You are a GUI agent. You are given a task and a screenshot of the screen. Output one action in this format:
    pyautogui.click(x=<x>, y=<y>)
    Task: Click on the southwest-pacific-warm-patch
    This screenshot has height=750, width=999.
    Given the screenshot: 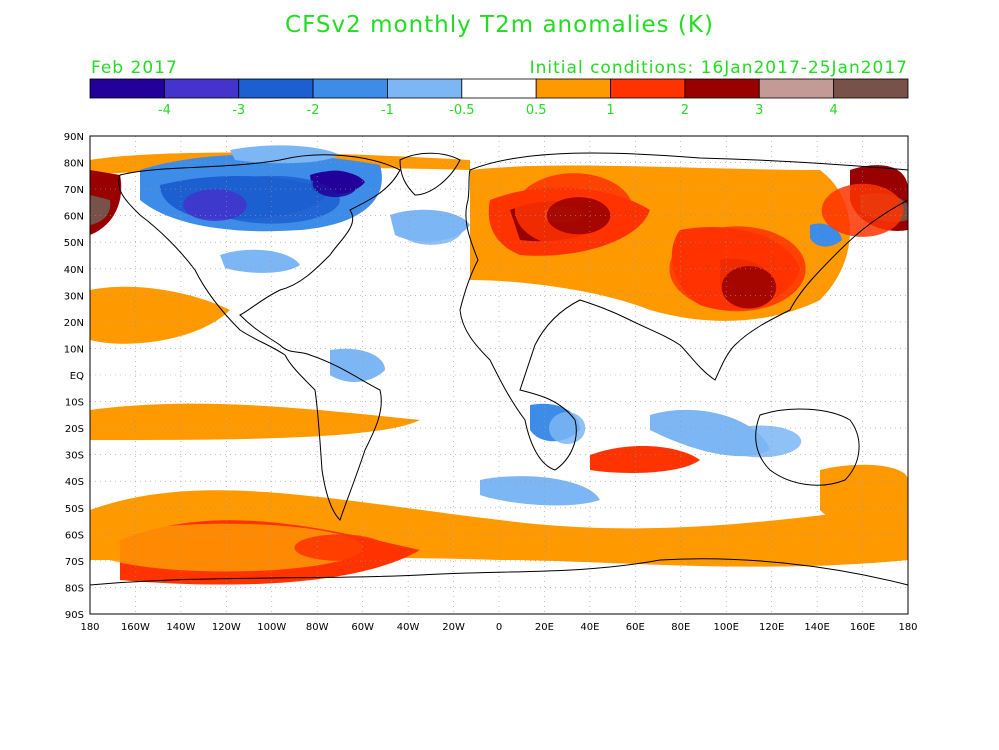 What is the action you would take?
    pyautogui.click(x=864, y=502)
    